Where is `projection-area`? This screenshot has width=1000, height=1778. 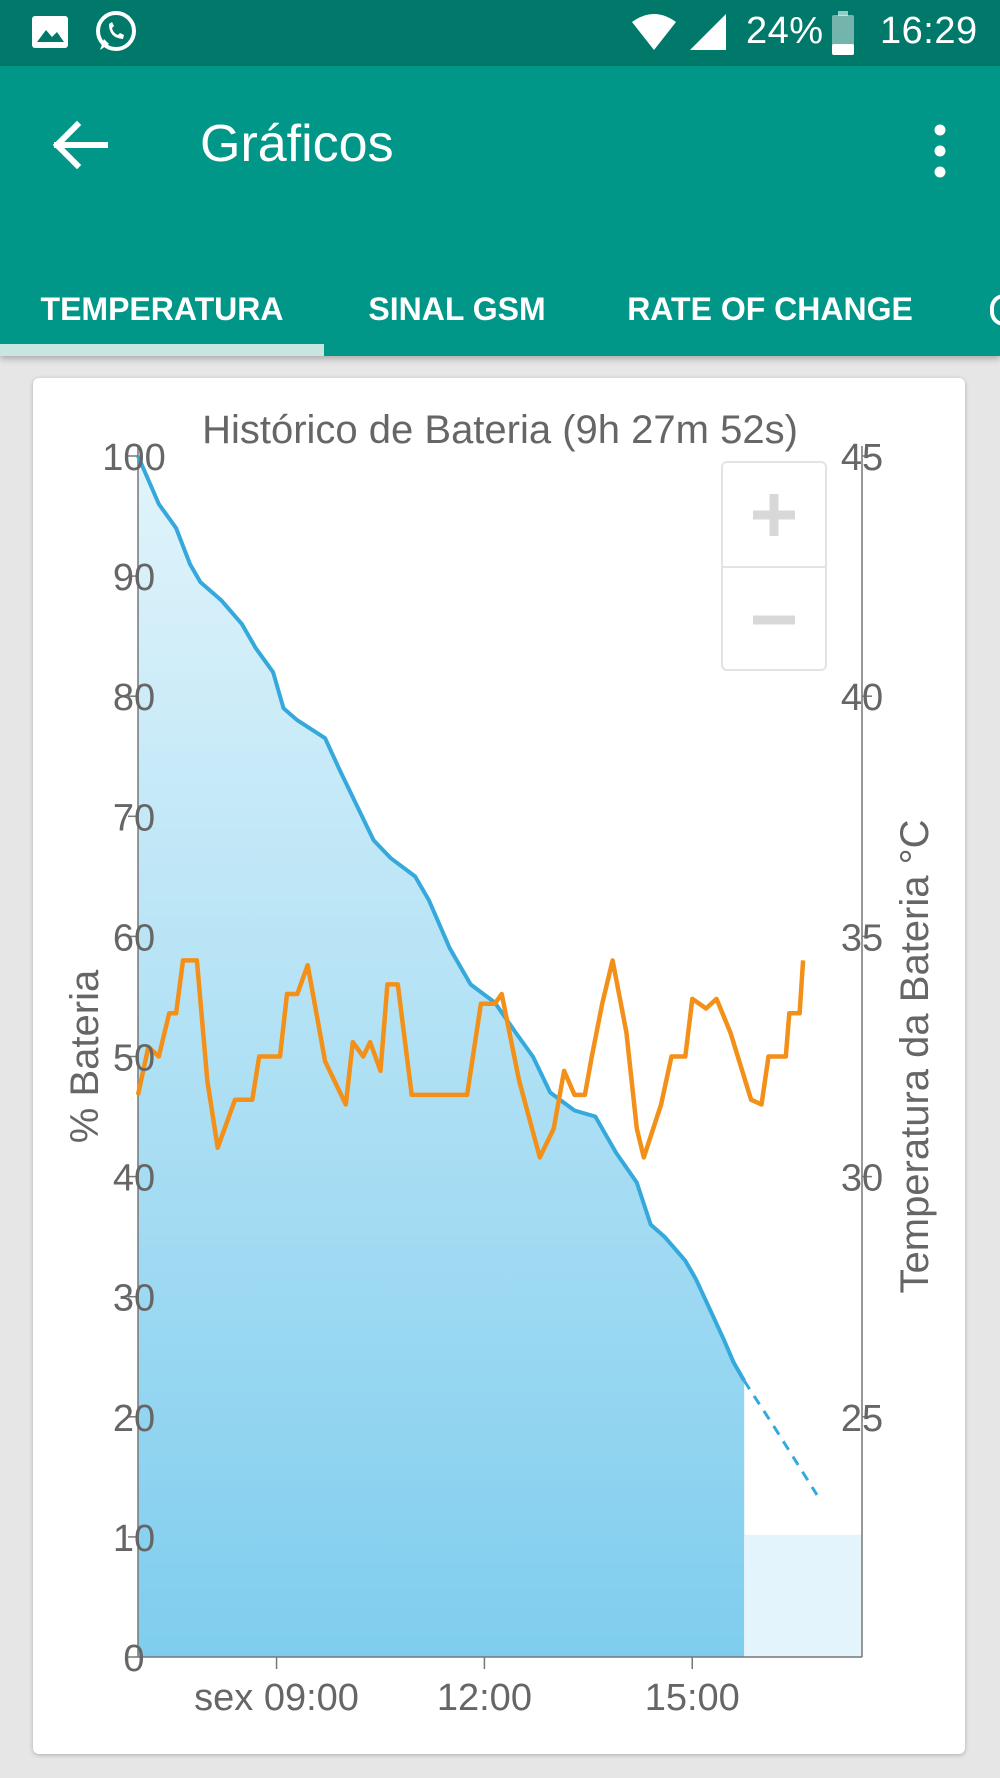 projection-area is located at coordinates (803, 1595).